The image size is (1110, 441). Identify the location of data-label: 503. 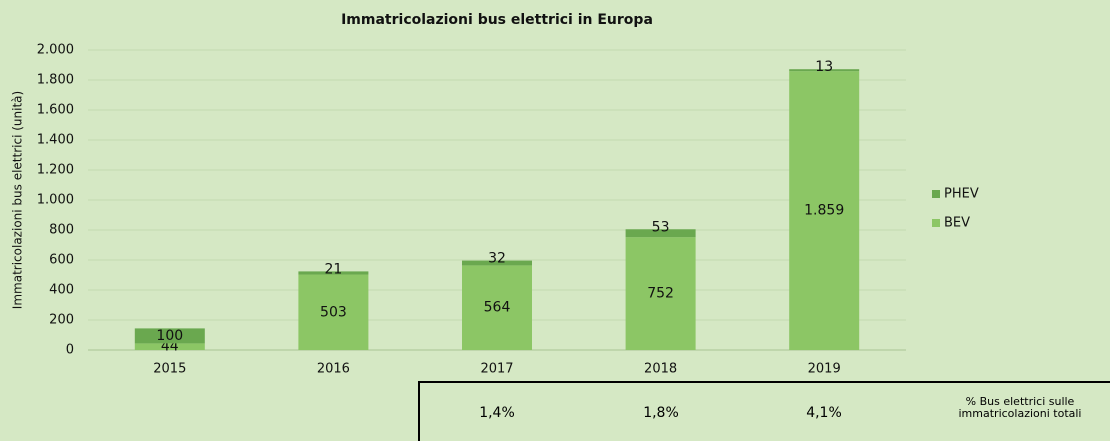
(333, 312).